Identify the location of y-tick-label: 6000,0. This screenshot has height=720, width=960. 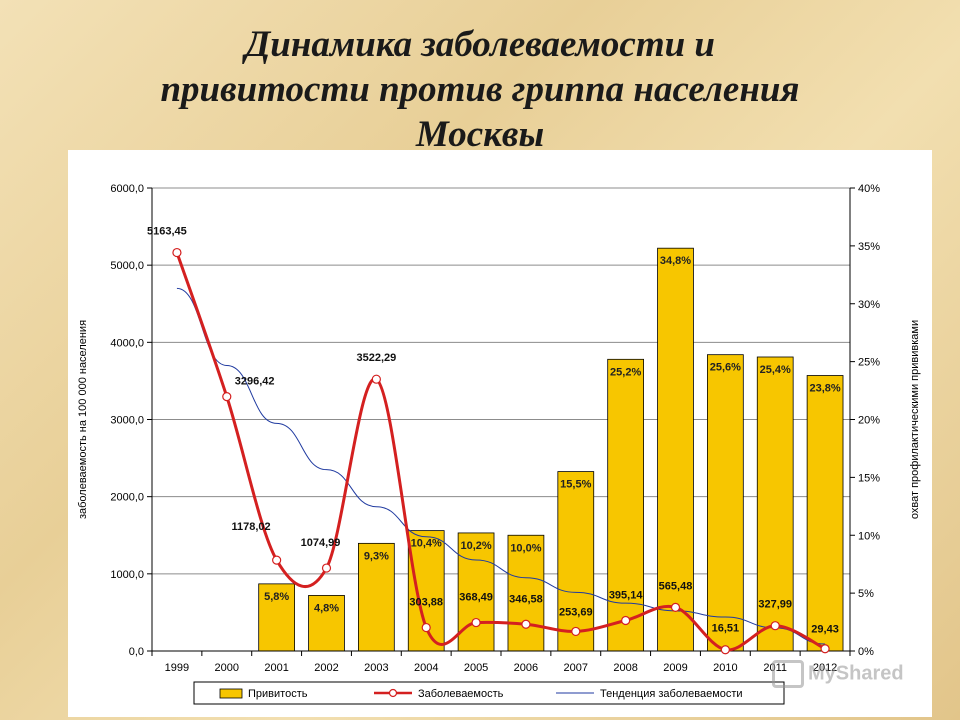
(127, 189).